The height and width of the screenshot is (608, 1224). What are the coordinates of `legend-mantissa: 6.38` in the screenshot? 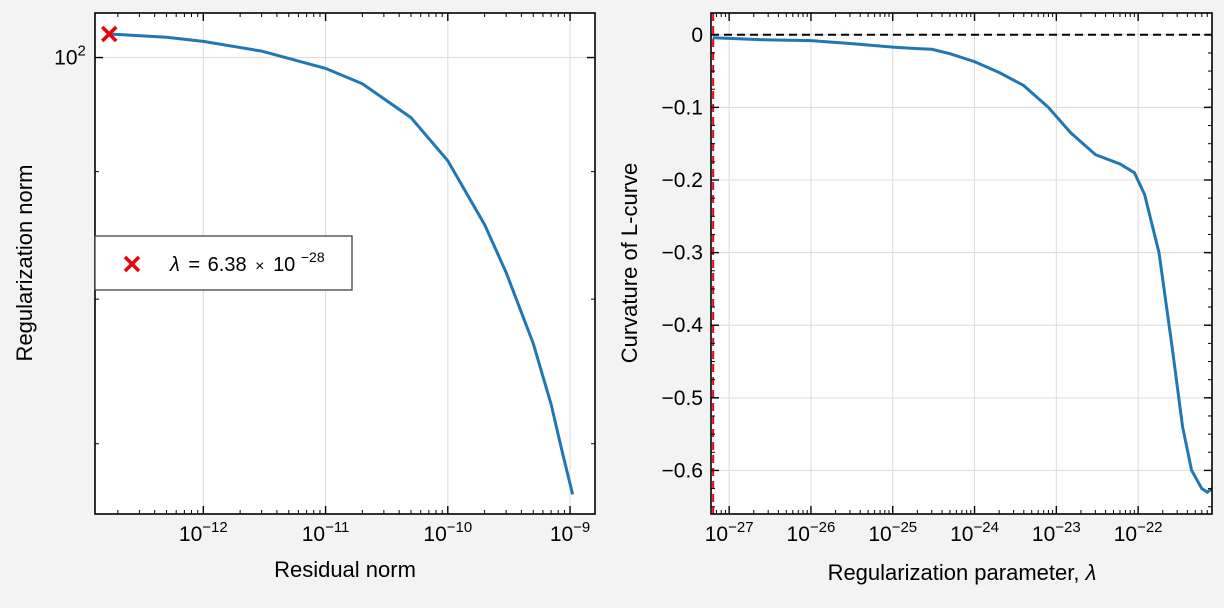 It's located at (227, 265).